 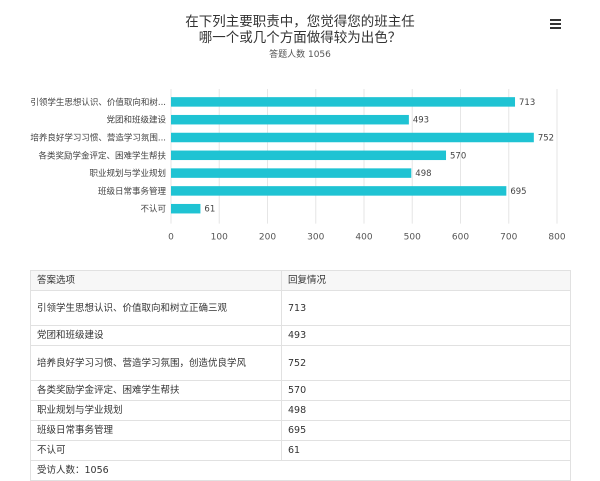 I want to click on x-tick-label: 600, so click(x=460, y=238).